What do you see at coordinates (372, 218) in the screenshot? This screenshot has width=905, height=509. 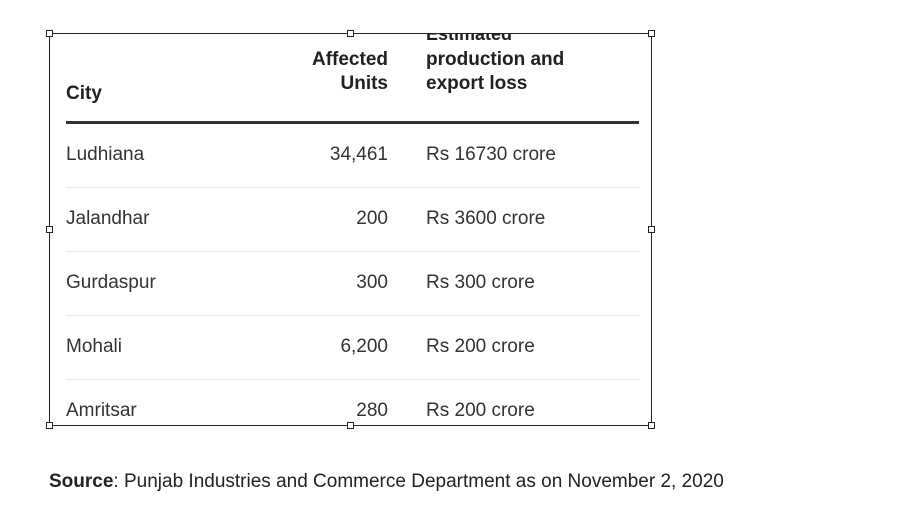 I see `cell-units: 200` at bounding box center [372, 218].